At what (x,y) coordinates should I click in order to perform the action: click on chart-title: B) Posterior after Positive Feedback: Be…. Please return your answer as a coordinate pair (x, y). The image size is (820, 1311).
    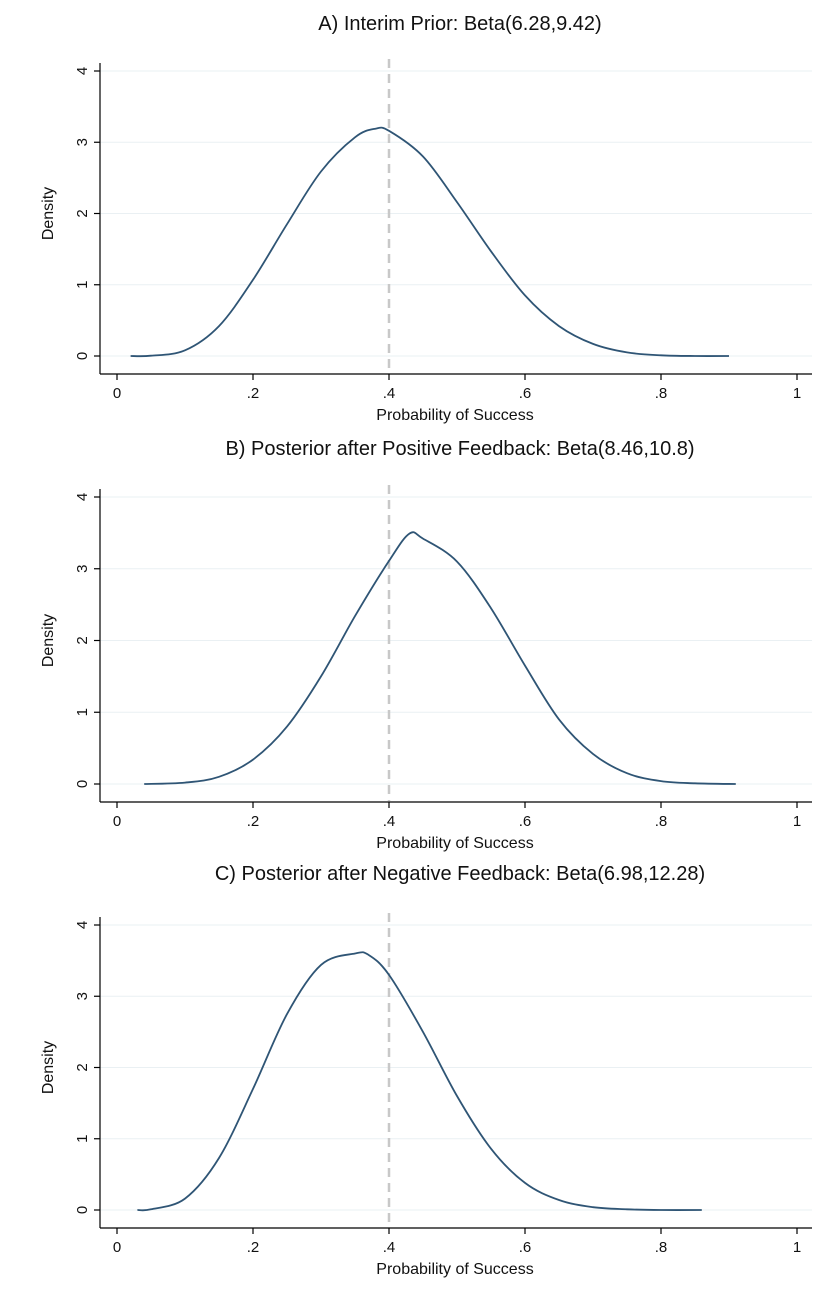
    Looking at the image, I should click on (459, 449).